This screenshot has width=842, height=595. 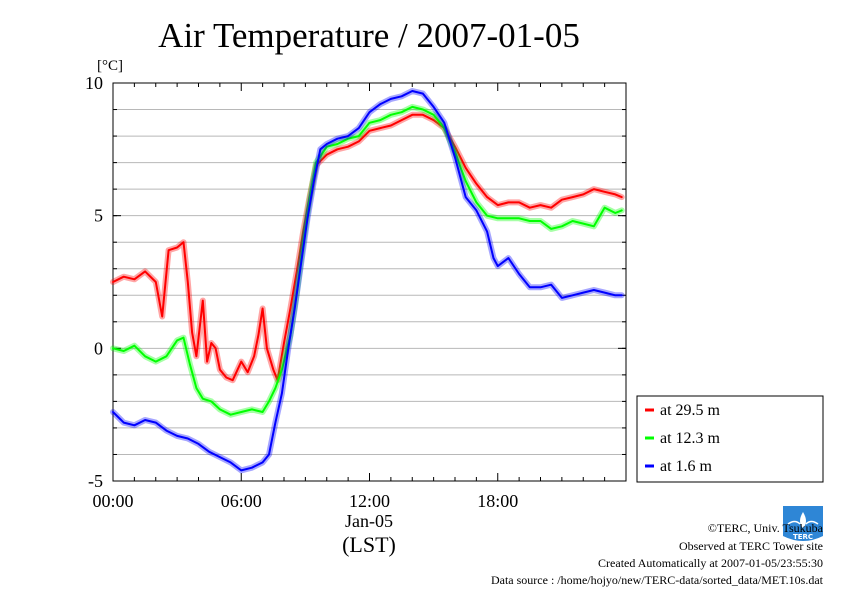 I want to click on x-tick-label: 06:00, so click(x=241, y=501).